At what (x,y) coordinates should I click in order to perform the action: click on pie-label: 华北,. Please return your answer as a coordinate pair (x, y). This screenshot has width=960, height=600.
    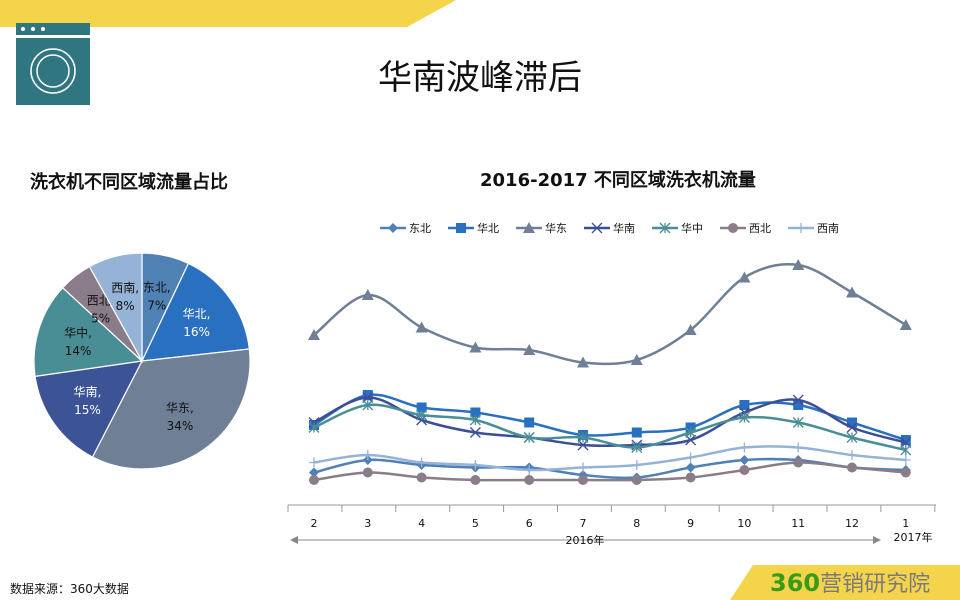
    Looking at the image, I should click on (197, 314).